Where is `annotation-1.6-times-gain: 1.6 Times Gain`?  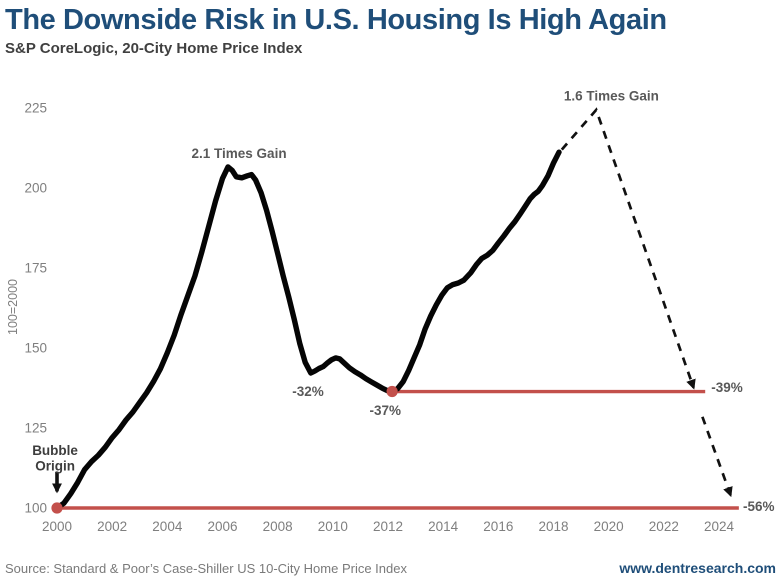
annotation-1.6-times-gain: 1.6 Times Gain is located at coordinates (611, 95).